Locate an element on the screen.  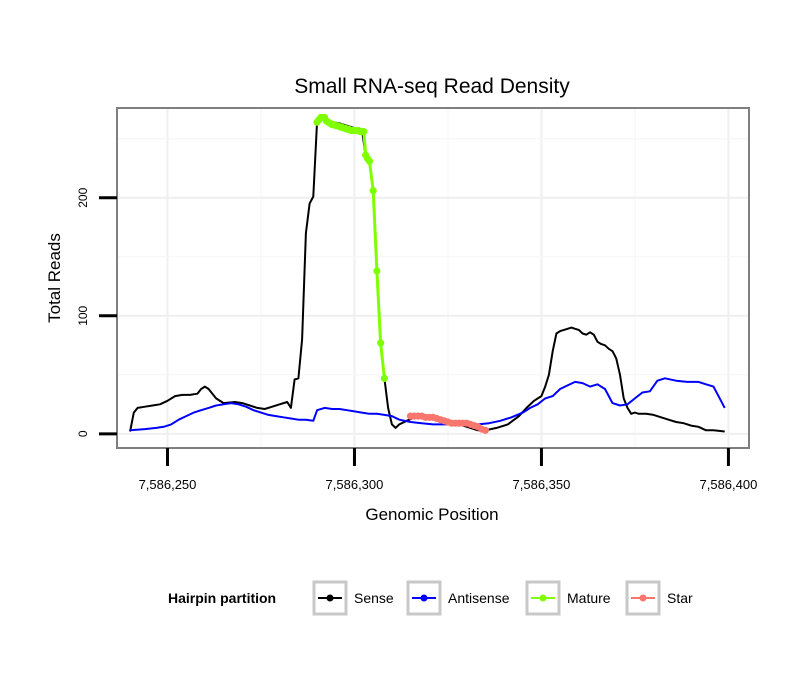
chart-title: Small RNA-seq Read Density is located at coordinates (432, 86).